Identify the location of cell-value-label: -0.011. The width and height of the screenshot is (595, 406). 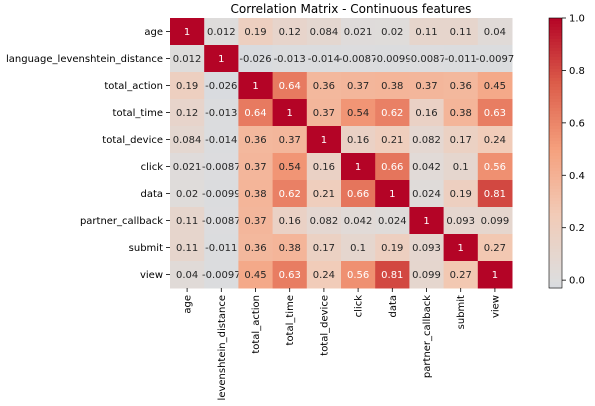
(221, 248).